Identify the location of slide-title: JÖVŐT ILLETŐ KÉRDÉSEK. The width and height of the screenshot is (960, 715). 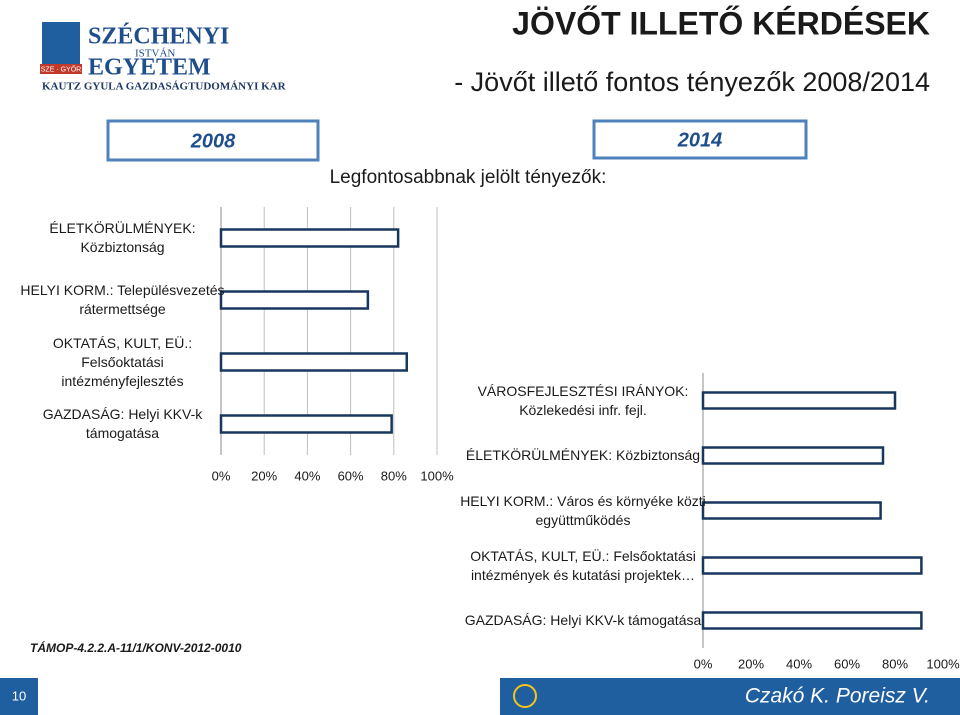
(721, 23).